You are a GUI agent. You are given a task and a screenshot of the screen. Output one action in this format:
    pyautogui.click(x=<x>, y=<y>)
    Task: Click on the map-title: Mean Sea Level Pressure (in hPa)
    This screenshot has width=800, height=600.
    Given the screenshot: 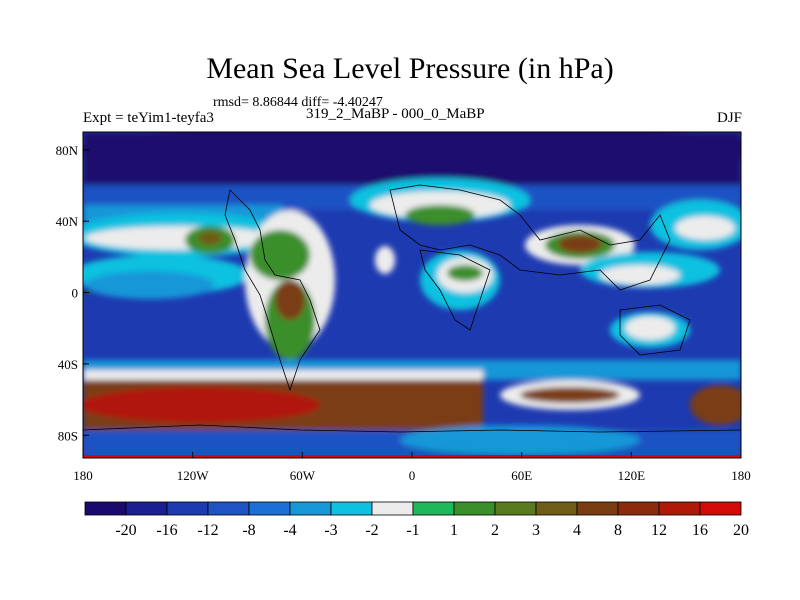 What is the action you would take?
    pyautogui.click(x=410, y=68)
    